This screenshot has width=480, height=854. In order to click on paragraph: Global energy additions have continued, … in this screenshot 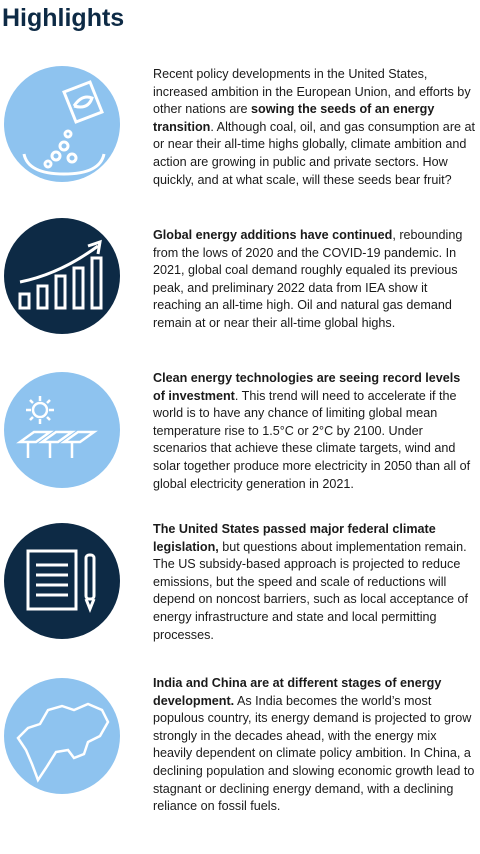, I will do `click(314, 280)`.